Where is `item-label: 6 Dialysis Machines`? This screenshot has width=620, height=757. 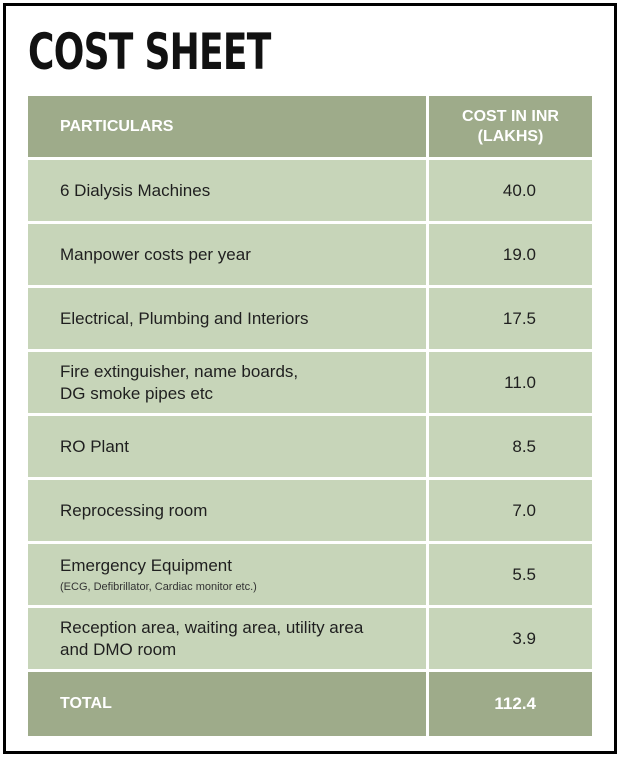 item-label: 6 Dialysis Machines is located at coordinates (135, 190).